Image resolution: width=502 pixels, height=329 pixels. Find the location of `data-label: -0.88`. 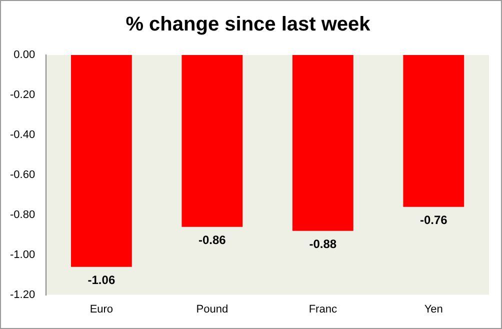

data-label: -0.88 is located at coordinates (323, 244).